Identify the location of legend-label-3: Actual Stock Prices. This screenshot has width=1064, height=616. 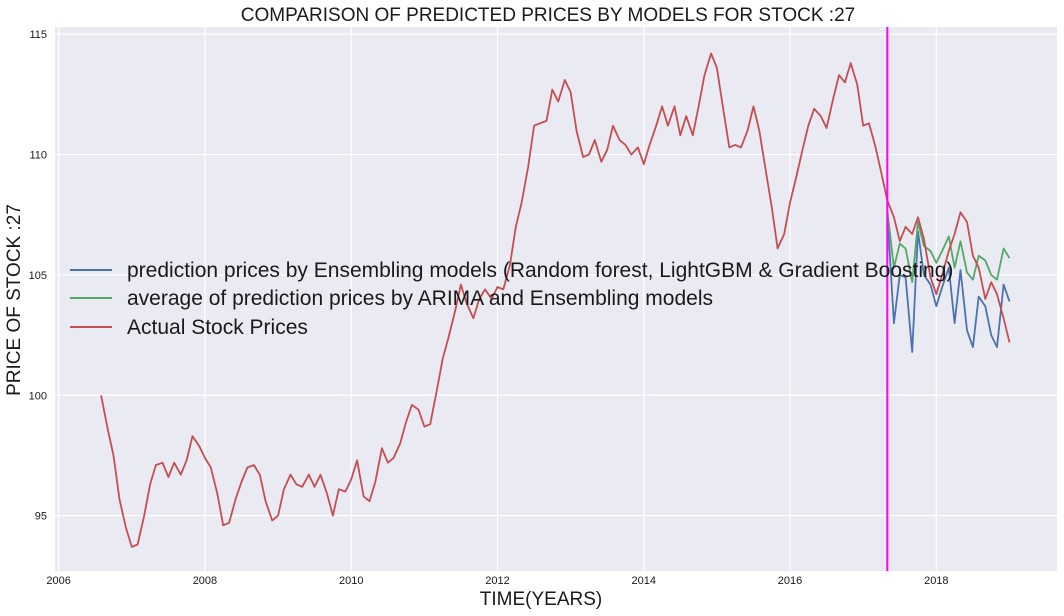
(217, 327).